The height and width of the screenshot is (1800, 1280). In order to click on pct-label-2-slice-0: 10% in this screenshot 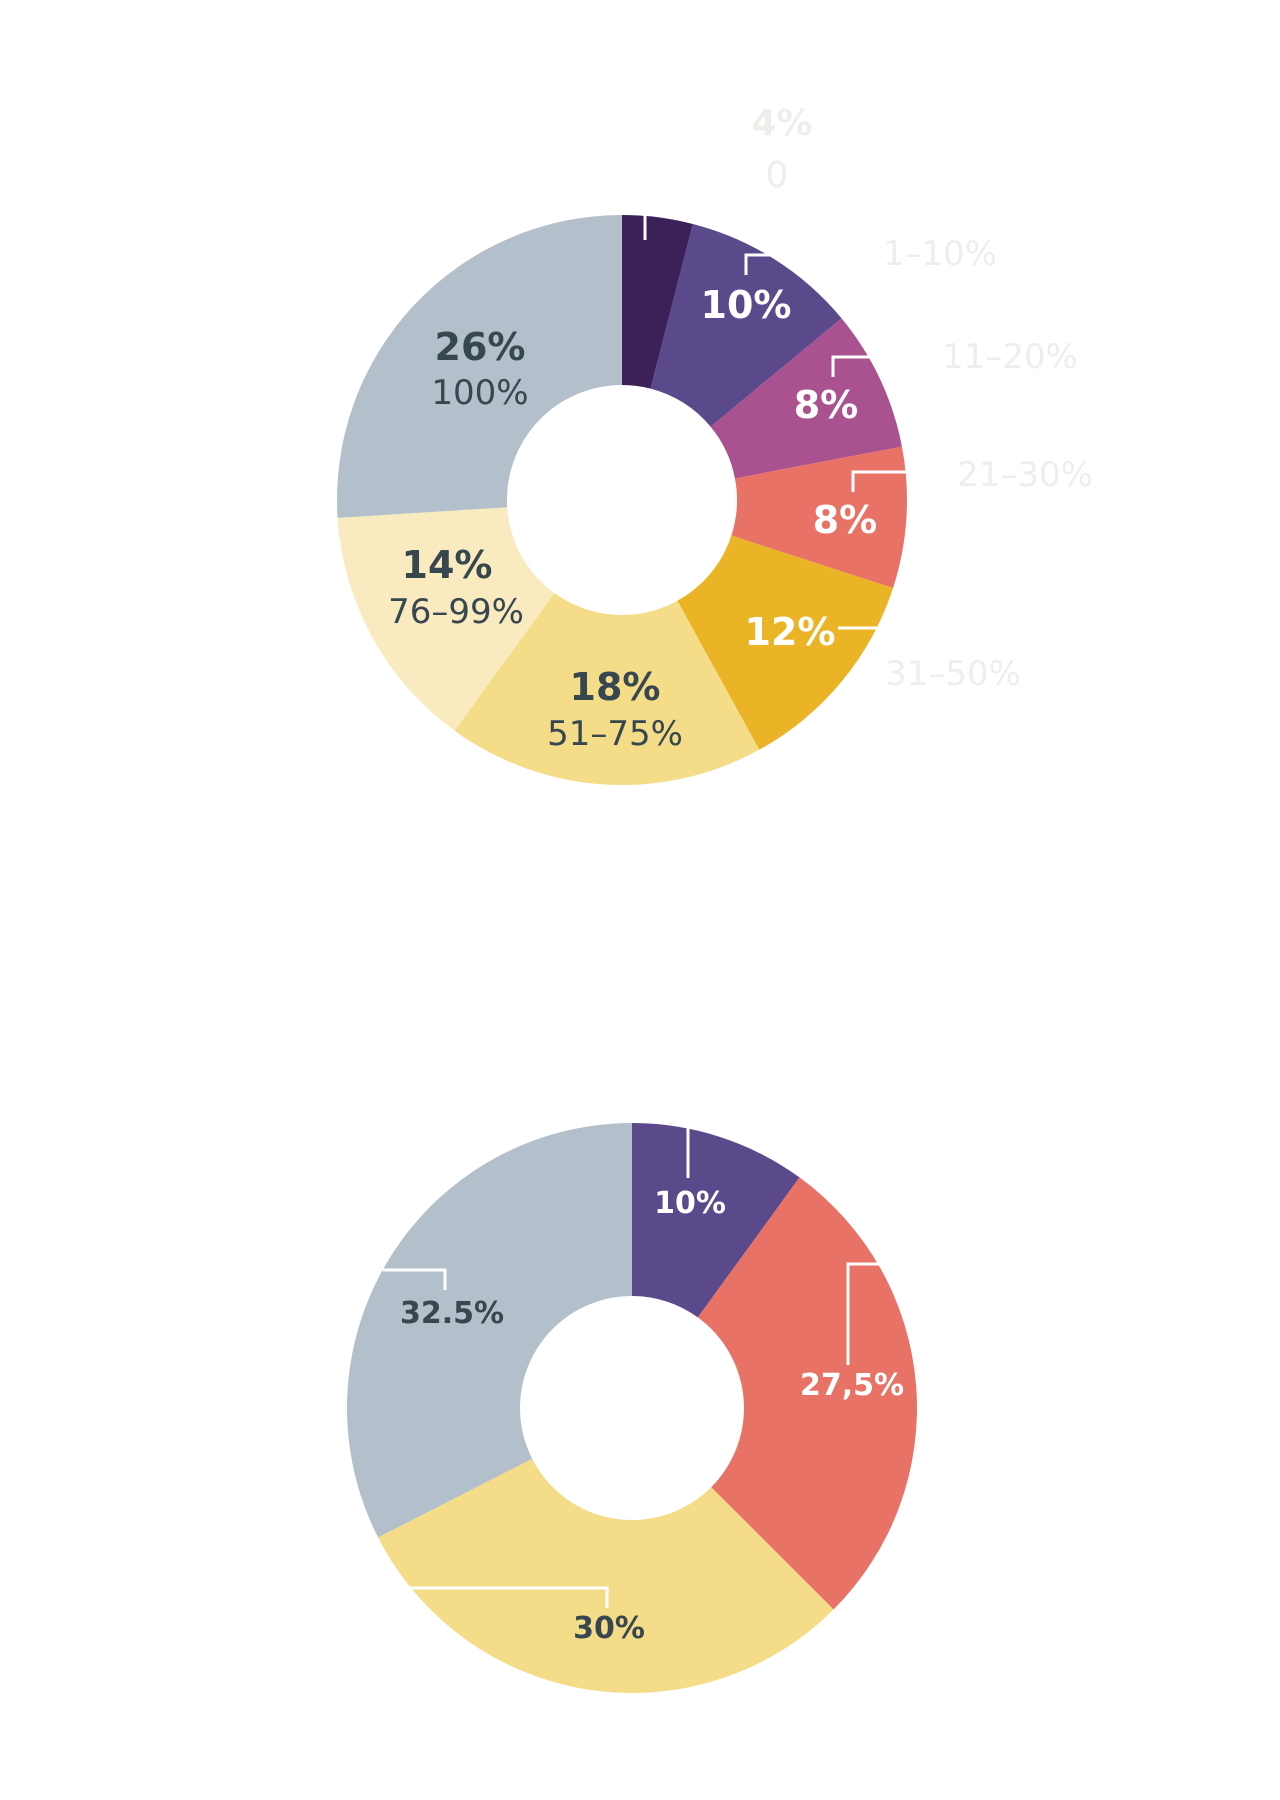, I will do `click(690, 1203)`.